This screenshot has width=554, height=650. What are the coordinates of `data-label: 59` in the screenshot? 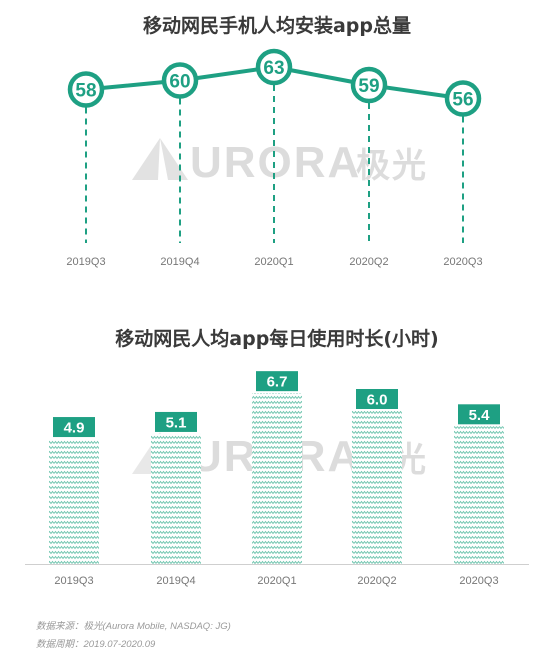 It's located at (368, 86).